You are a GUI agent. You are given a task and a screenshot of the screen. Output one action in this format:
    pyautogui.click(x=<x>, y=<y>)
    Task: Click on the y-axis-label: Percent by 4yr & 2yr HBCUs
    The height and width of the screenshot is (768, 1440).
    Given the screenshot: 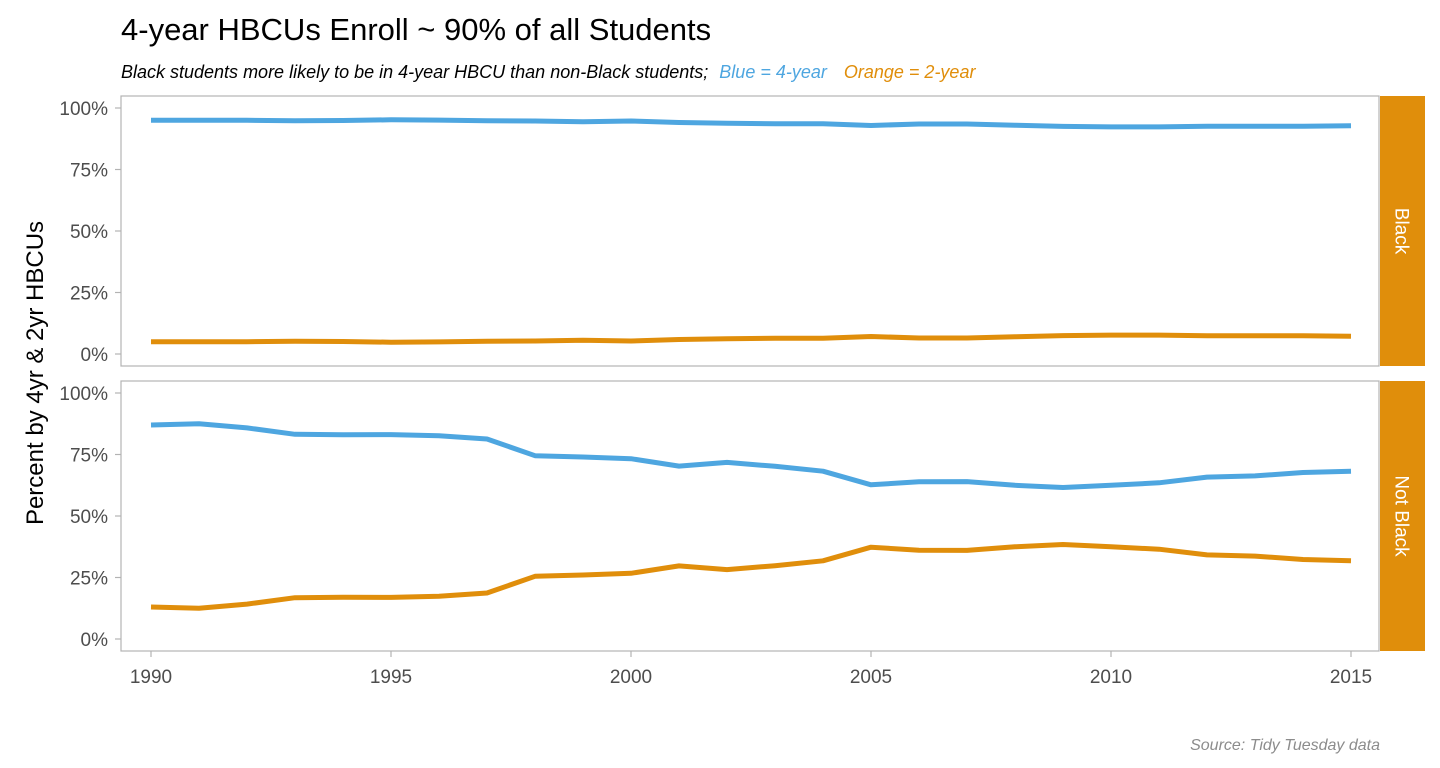 What is the action you would take?
    pyautogui.click(x=35, y=373)
    